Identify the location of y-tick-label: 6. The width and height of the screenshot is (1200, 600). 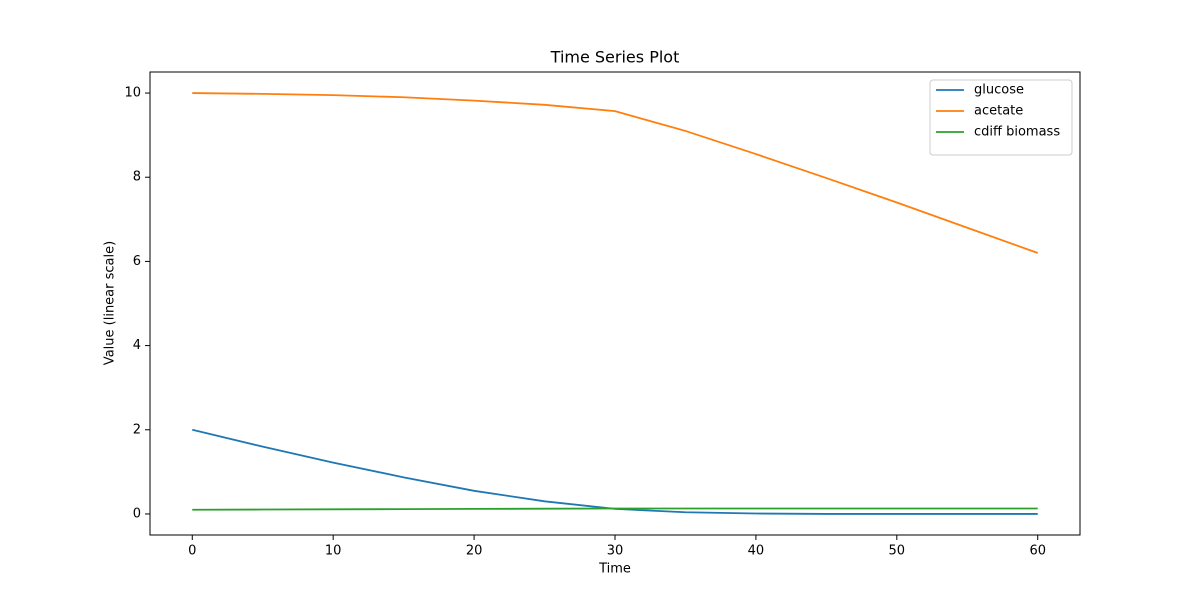
(137, 261).